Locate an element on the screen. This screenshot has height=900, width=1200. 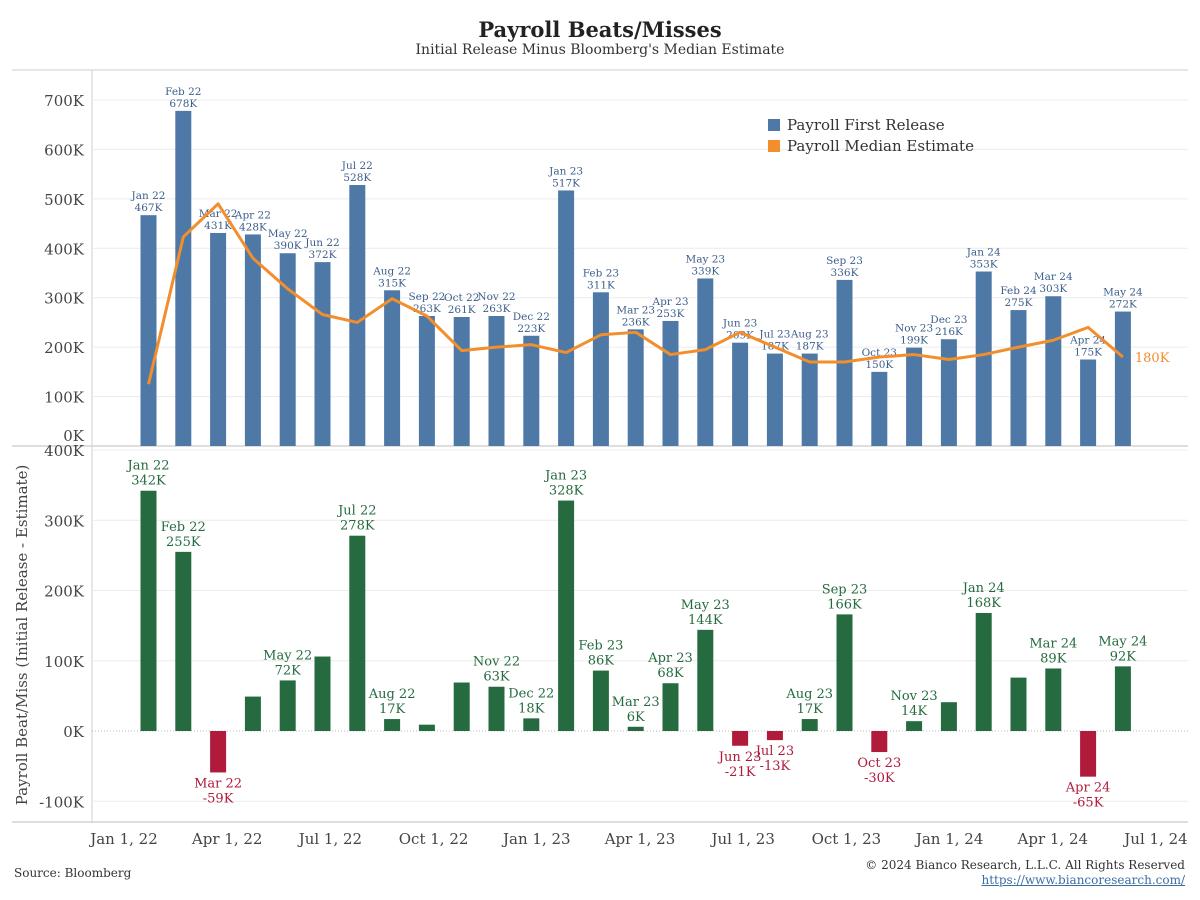
release-bar-value-label: 303K is located at coordinates (1053, 289).